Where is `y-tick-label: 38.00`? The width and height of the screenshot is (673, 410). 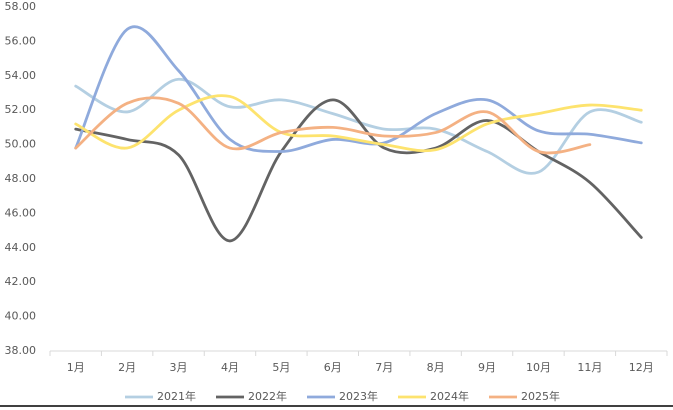 y-tick-label: 38.00 is located at coordinates (21, 350).